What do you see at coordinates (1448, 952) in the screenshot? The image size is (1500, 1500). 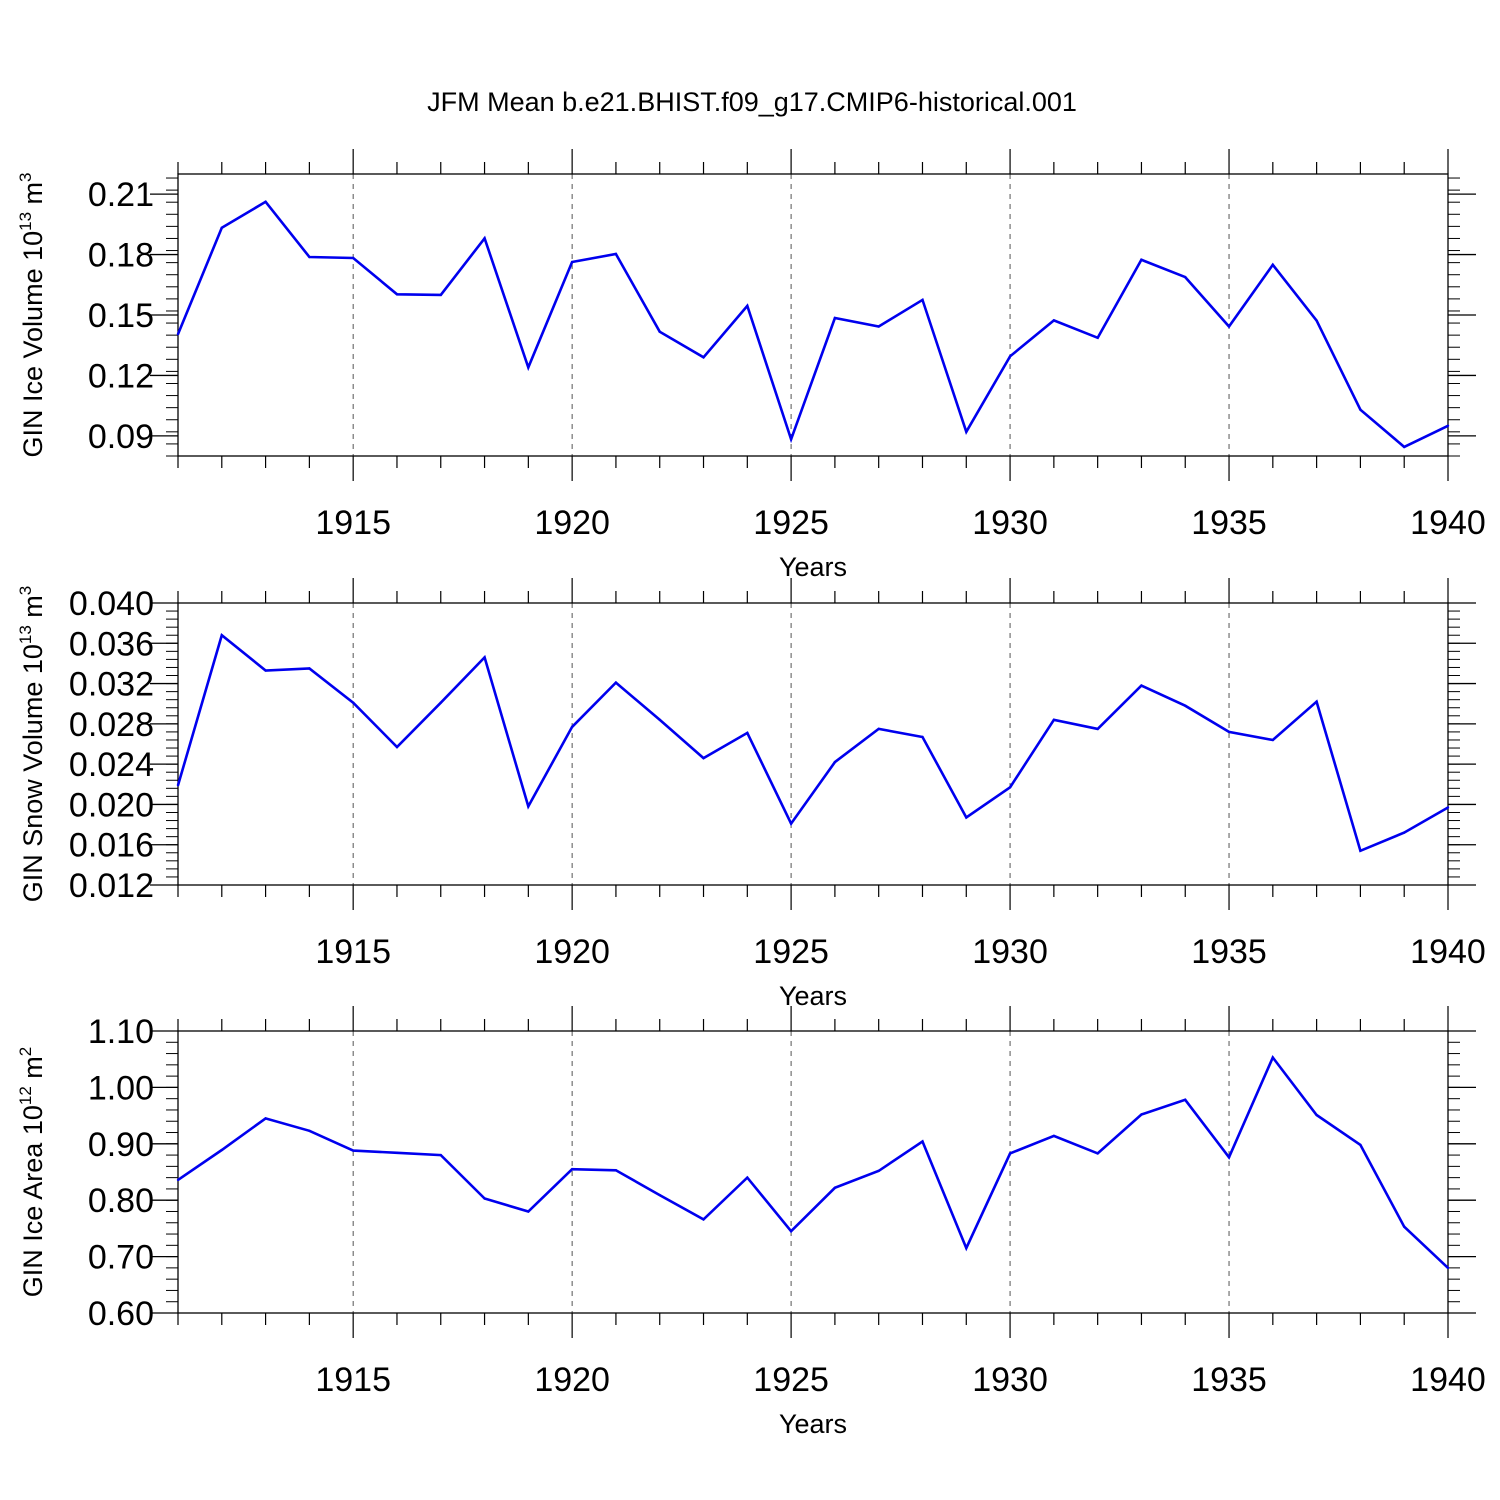 I see `x-tick-label: 1940` at bounding box center [1448, 952].